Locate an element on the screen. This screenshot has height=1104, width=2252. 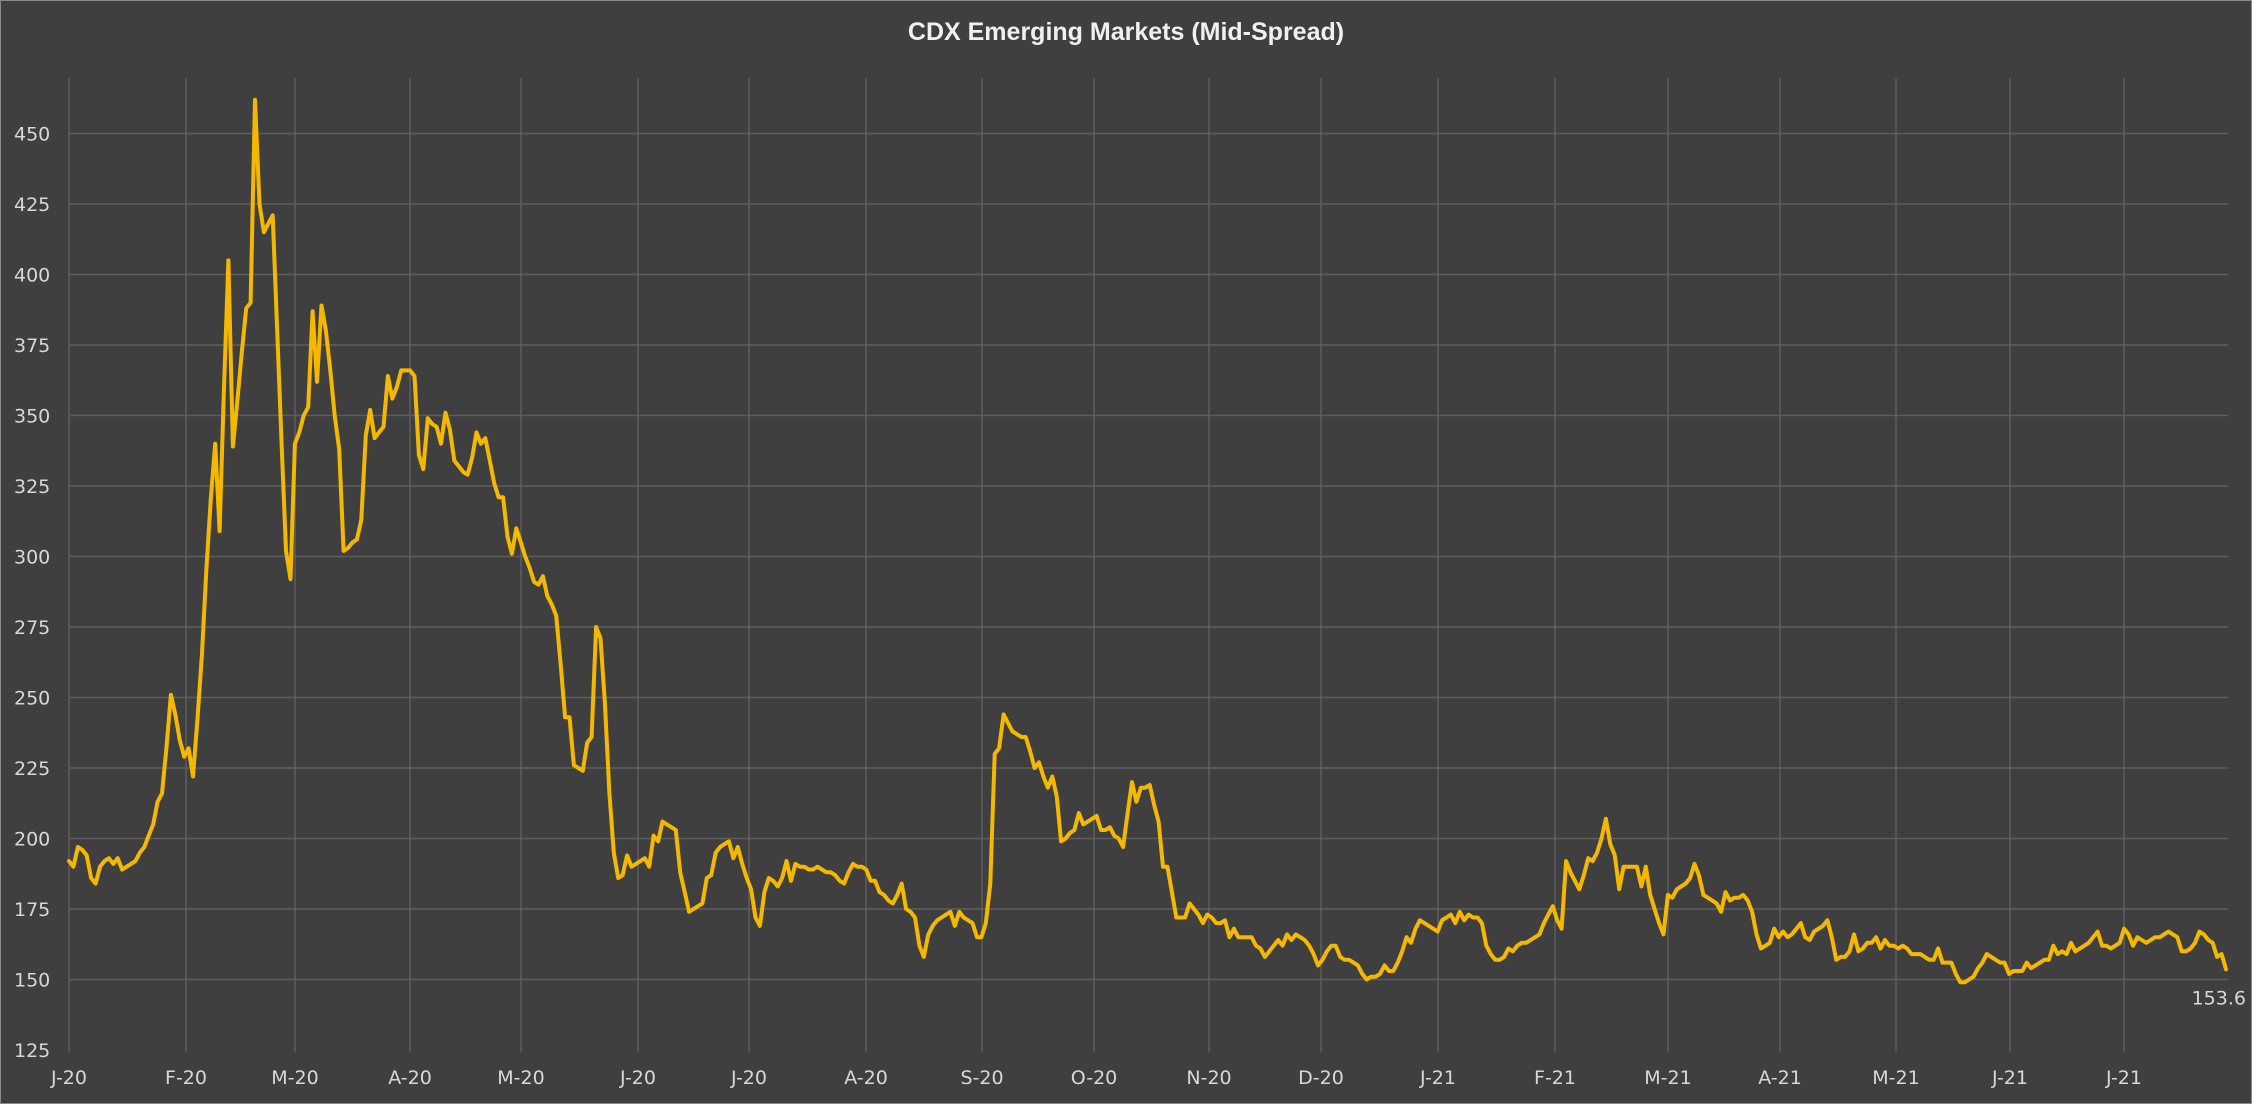
y-tick-label-450: 450 is located at coordinates (32, 135).